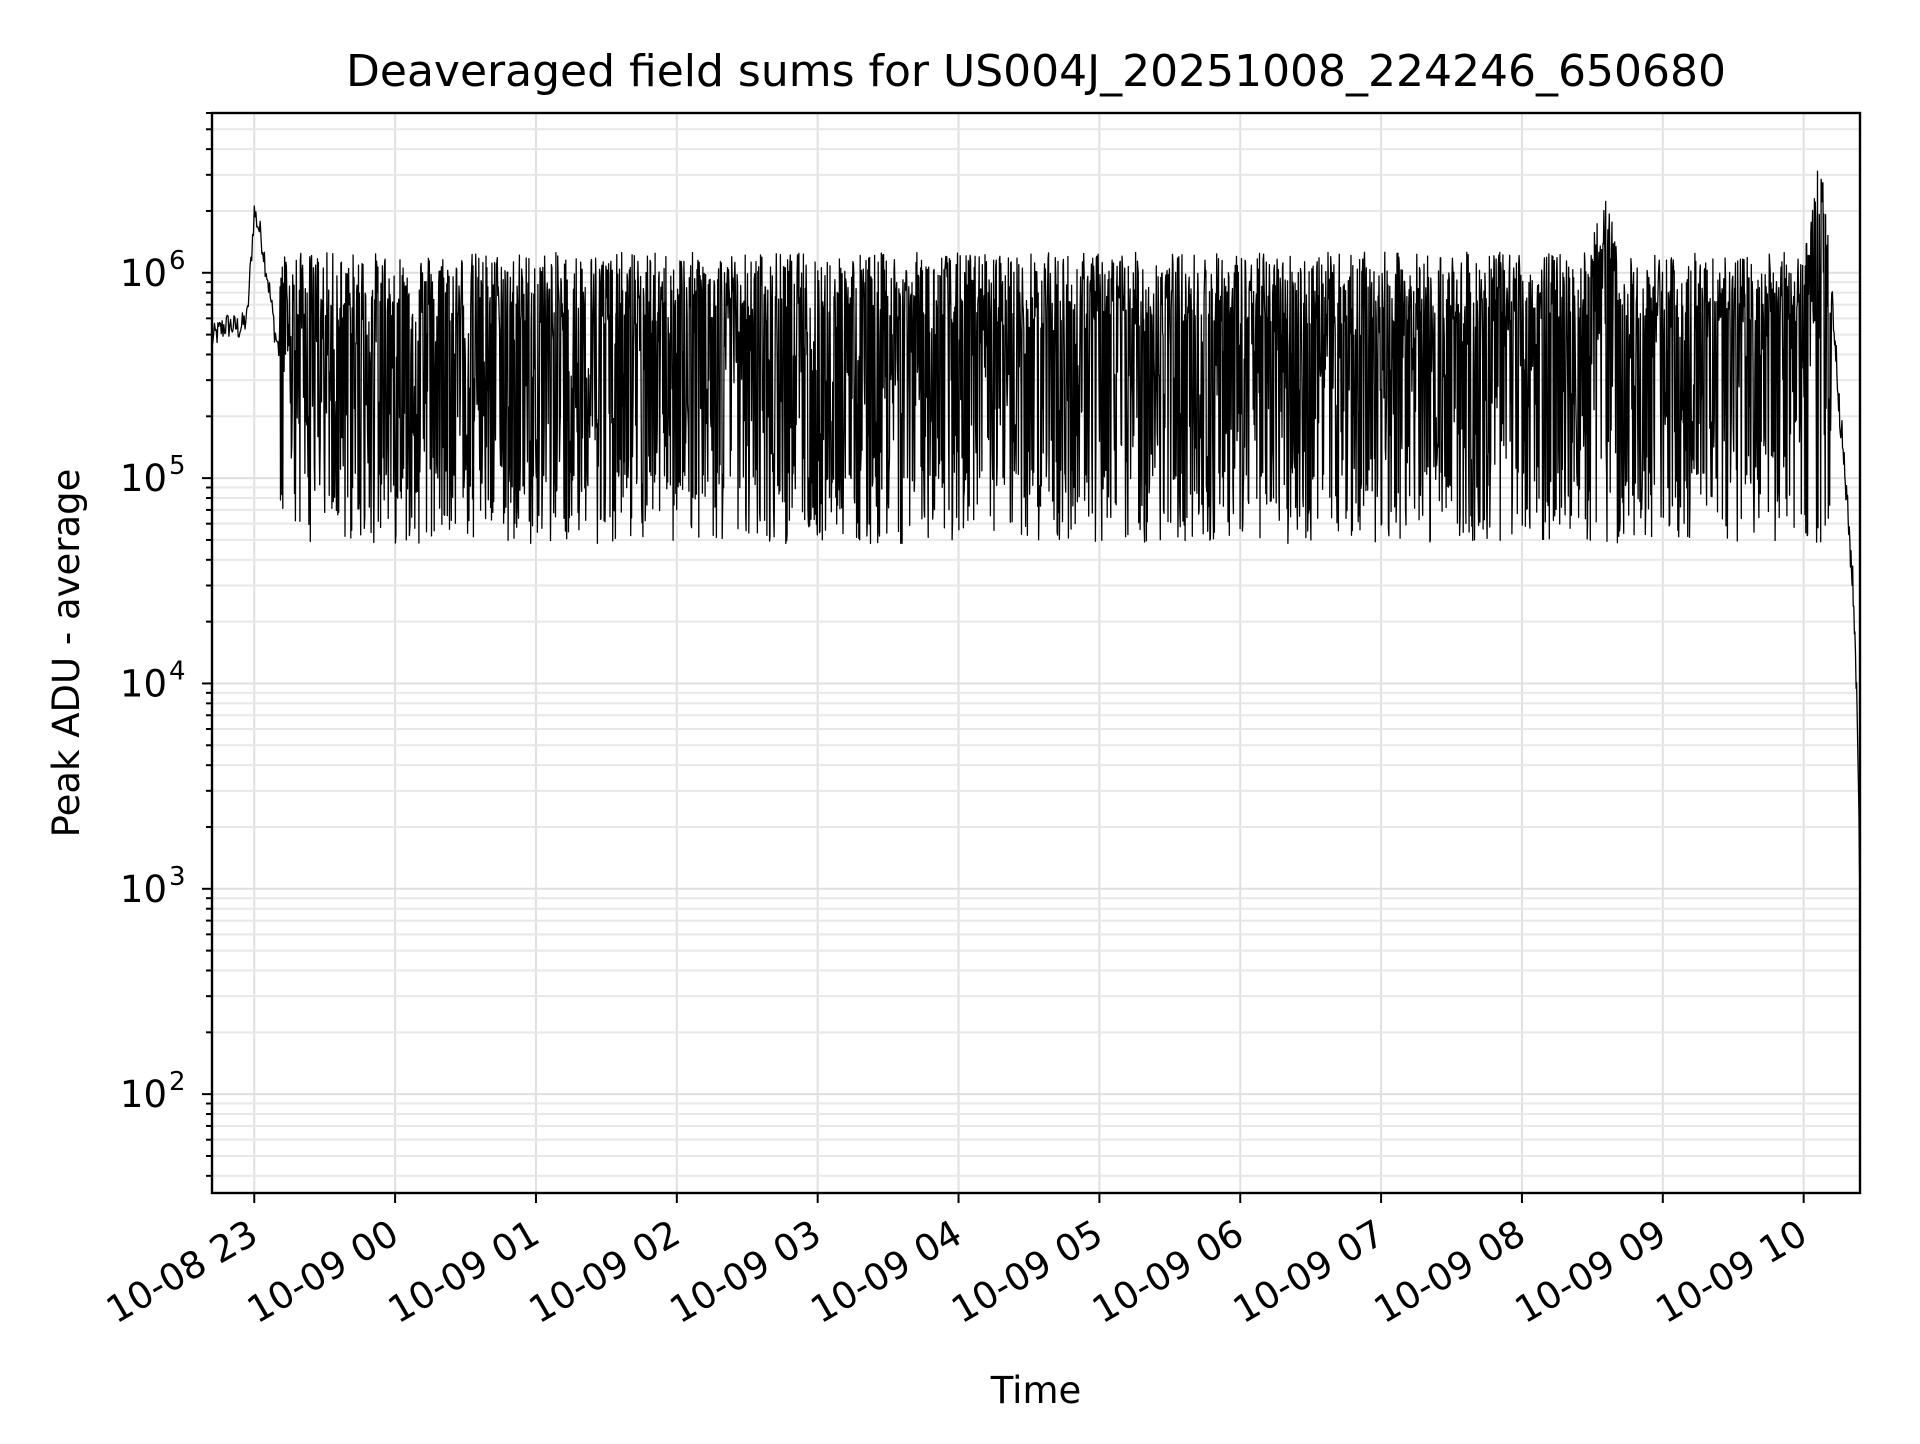  I want to click on y-tick-label: 10 6, so click(153, 270).